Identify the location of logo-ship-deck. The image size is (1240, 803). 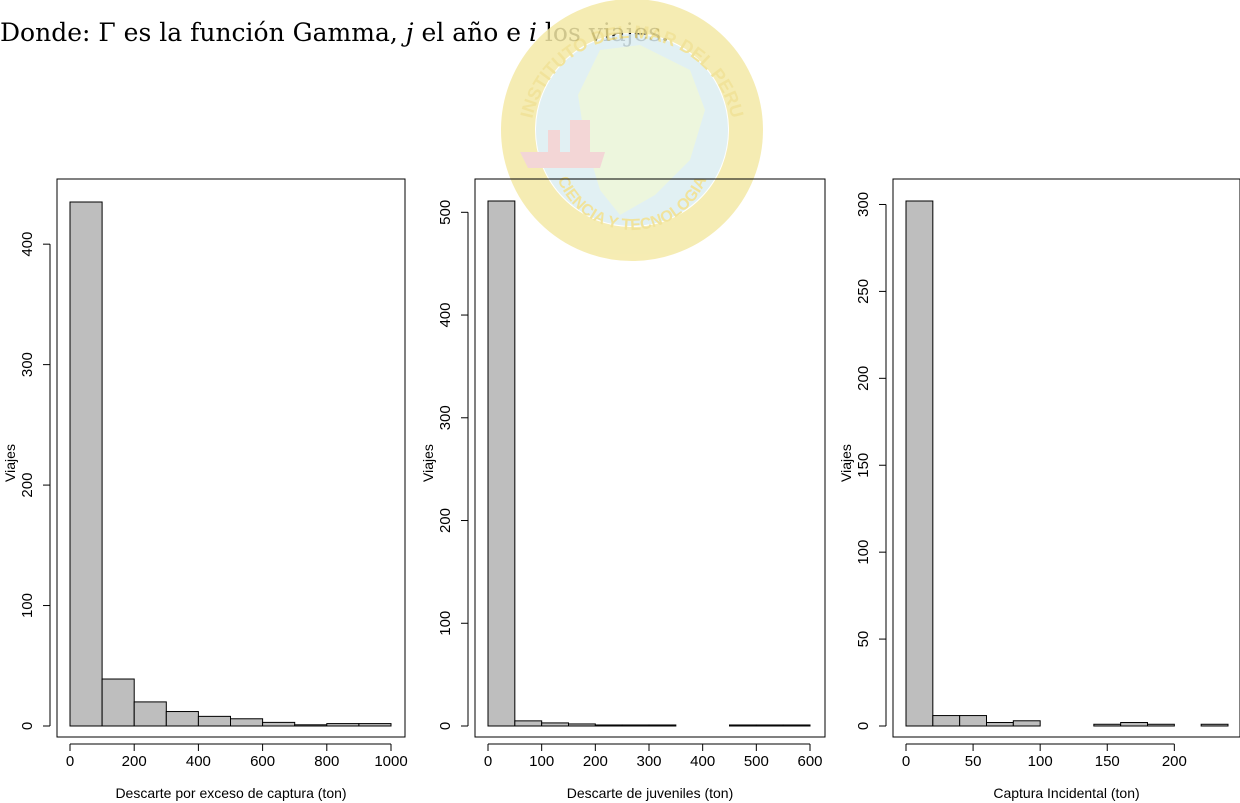
(569, 136).